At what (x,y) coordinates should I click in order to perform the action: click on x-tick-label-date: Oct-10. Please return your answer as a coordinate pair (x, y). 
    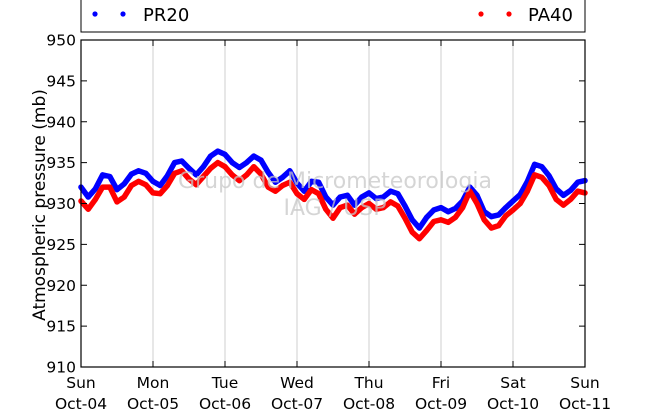
    Looking at the image, I should click on (513, 402).